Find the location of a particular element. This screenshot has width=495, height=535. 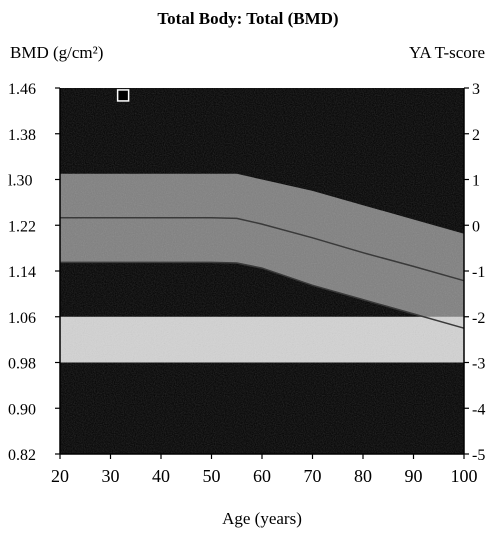

y-tick-label: 0.98 is located at coordinates (22, 364).